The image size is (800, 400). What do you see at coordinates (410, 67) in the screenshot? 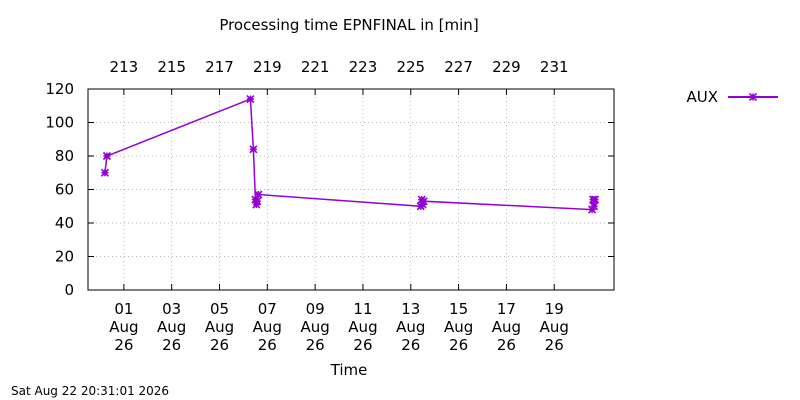
I see `x-tick-label-top: 225` at bounding box center [410, 67].